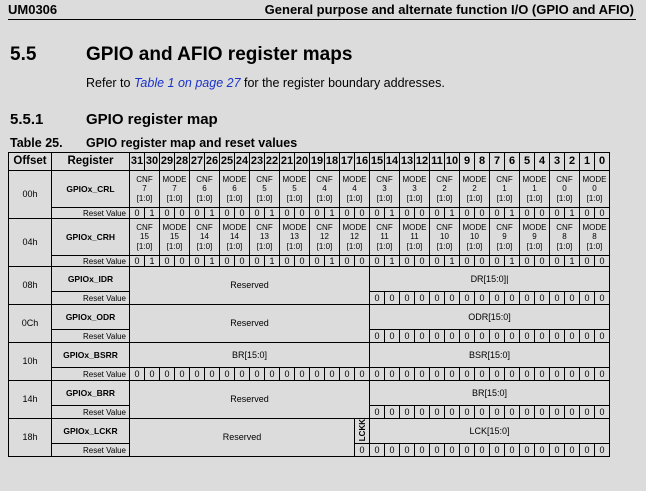 This screenshot has height=491, width=646. I want to click on field-line: 0, so click(564, 189).